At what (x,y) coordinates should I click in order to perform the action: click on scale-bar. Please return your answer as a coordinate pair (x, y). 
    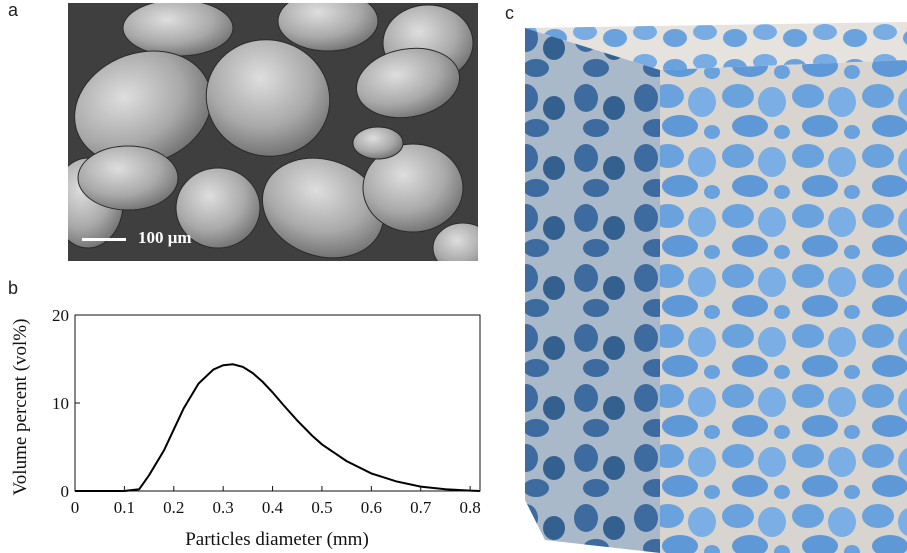
    Looking at the image, I should click on (104, 239).